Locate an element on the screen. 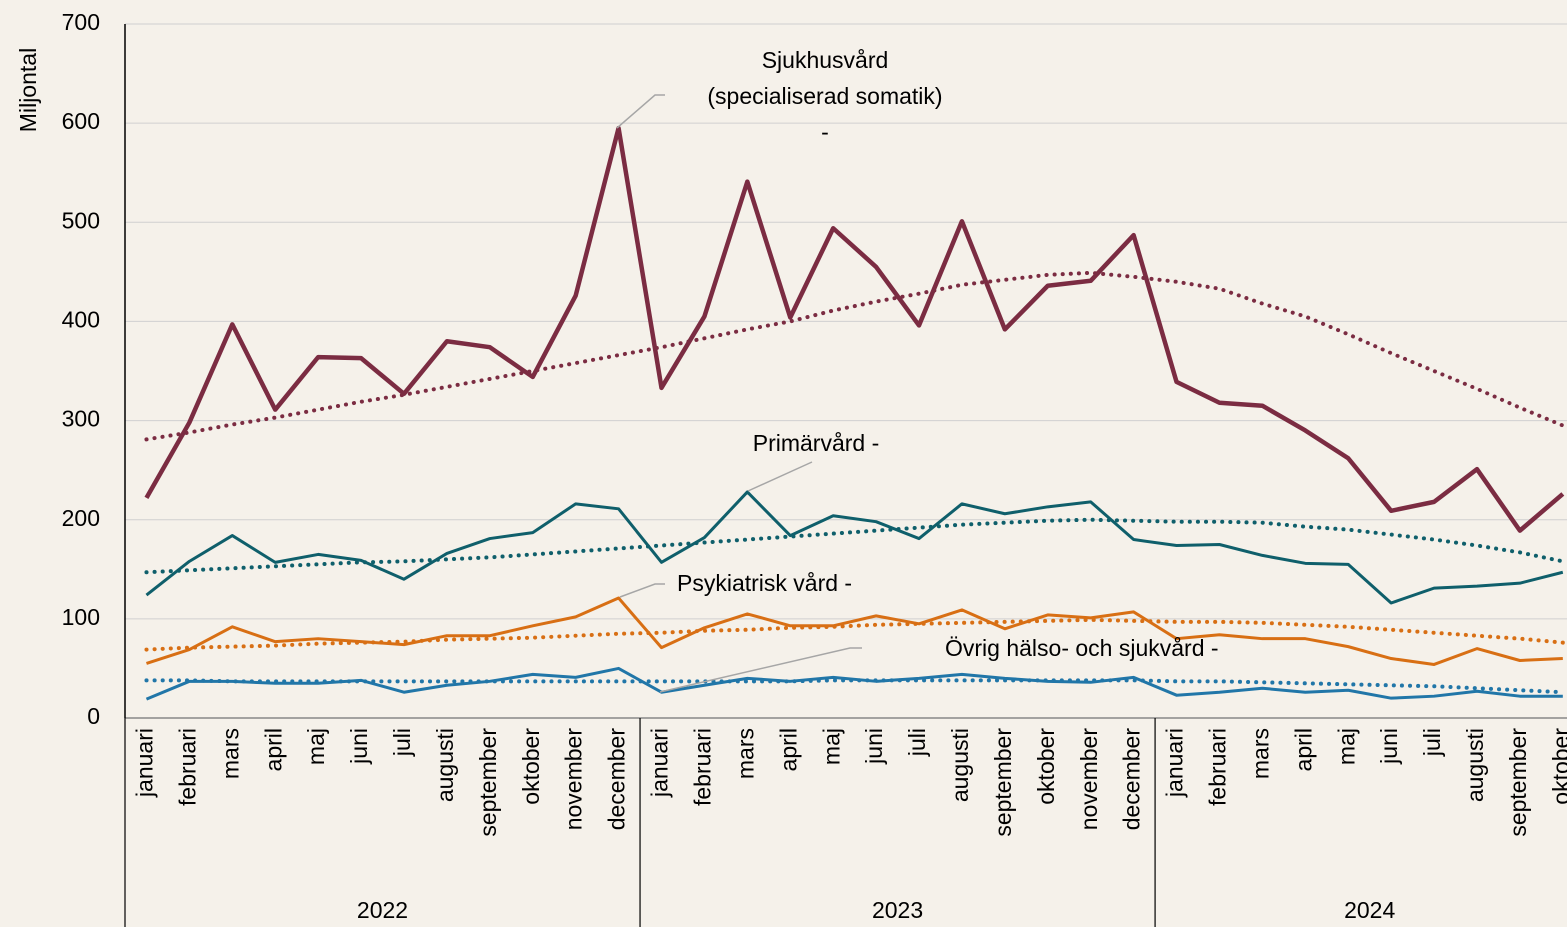  series-annotation: (specialiserad somatik) is located at coordinates (824, 96).